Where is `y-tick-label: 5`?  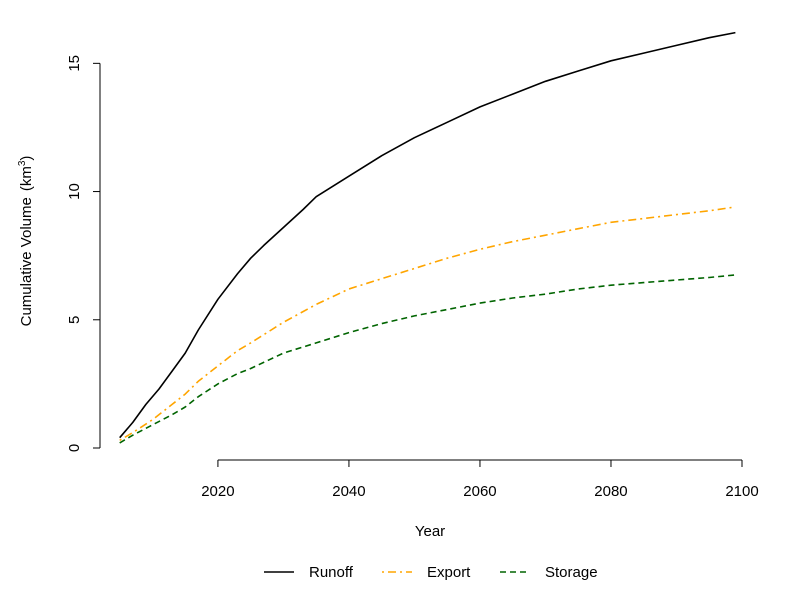 y-tick-label: 5 is located at coordinates (74, 320).